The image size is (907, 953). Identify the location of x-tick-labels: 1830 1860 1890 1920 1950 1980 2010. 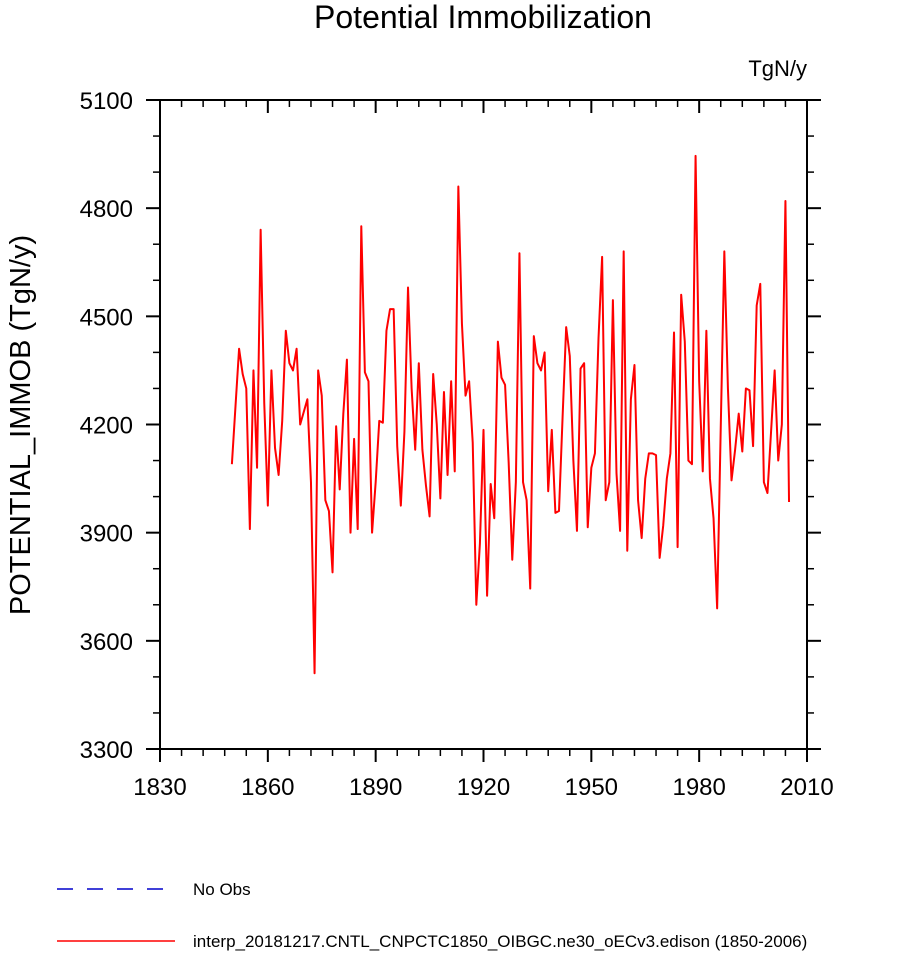
(483, 787).